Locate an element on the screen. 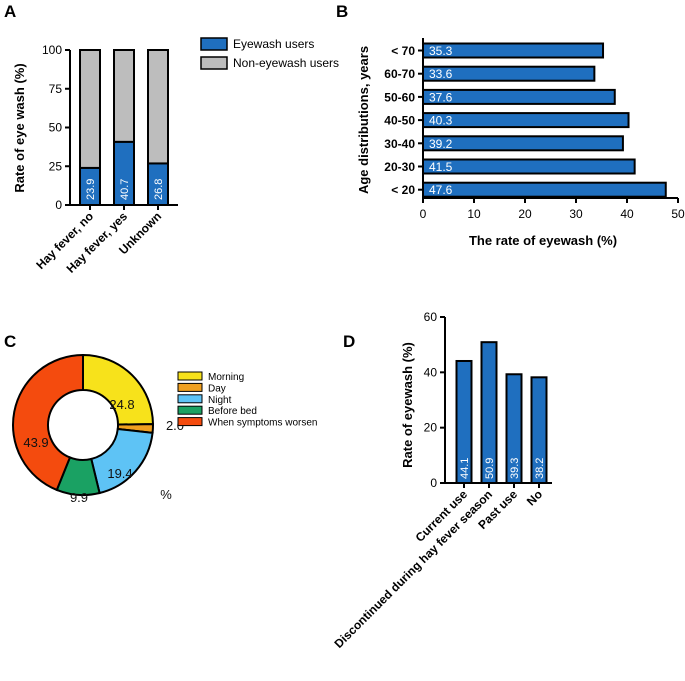 The image size is (685, 681). y-tick-label-b: 60-70 is located at coordinates (399, 74).